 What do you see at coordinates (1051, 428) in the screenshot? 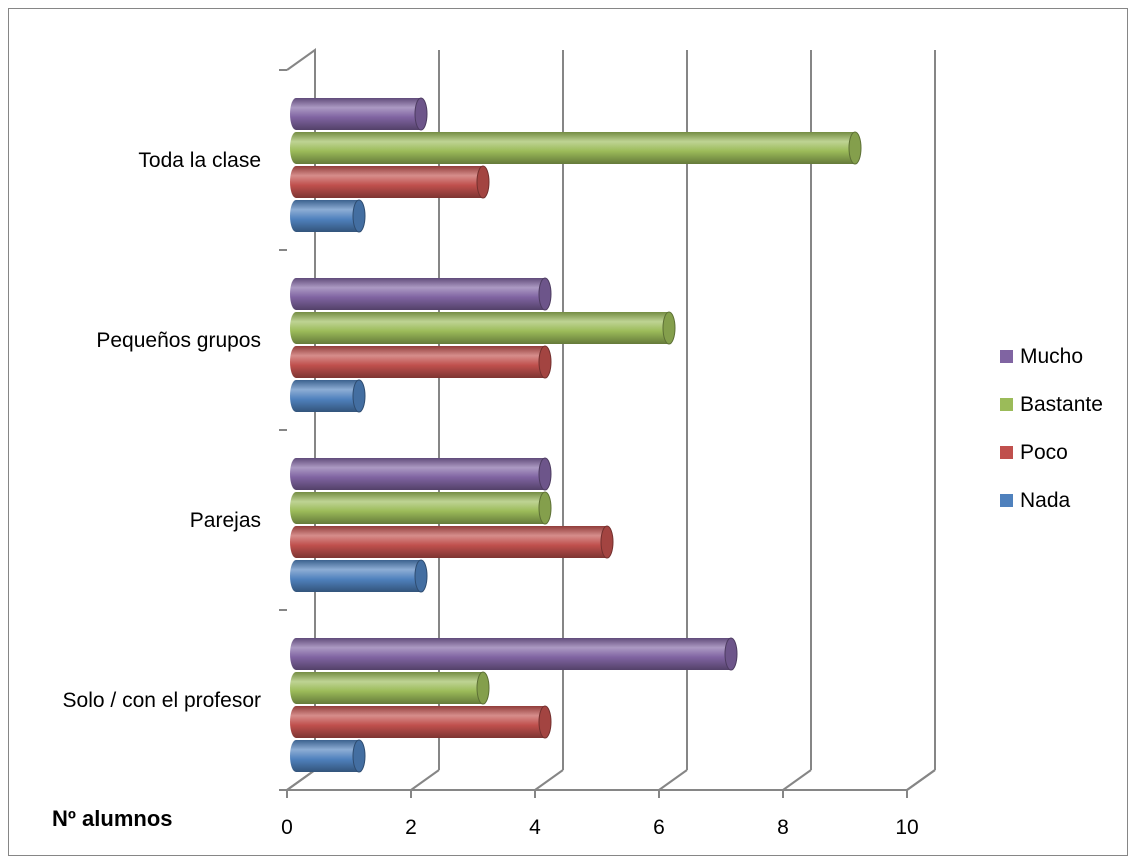
I see `legend: Mucho Bastante Poco Nada` at bounding box center [1051, 428].